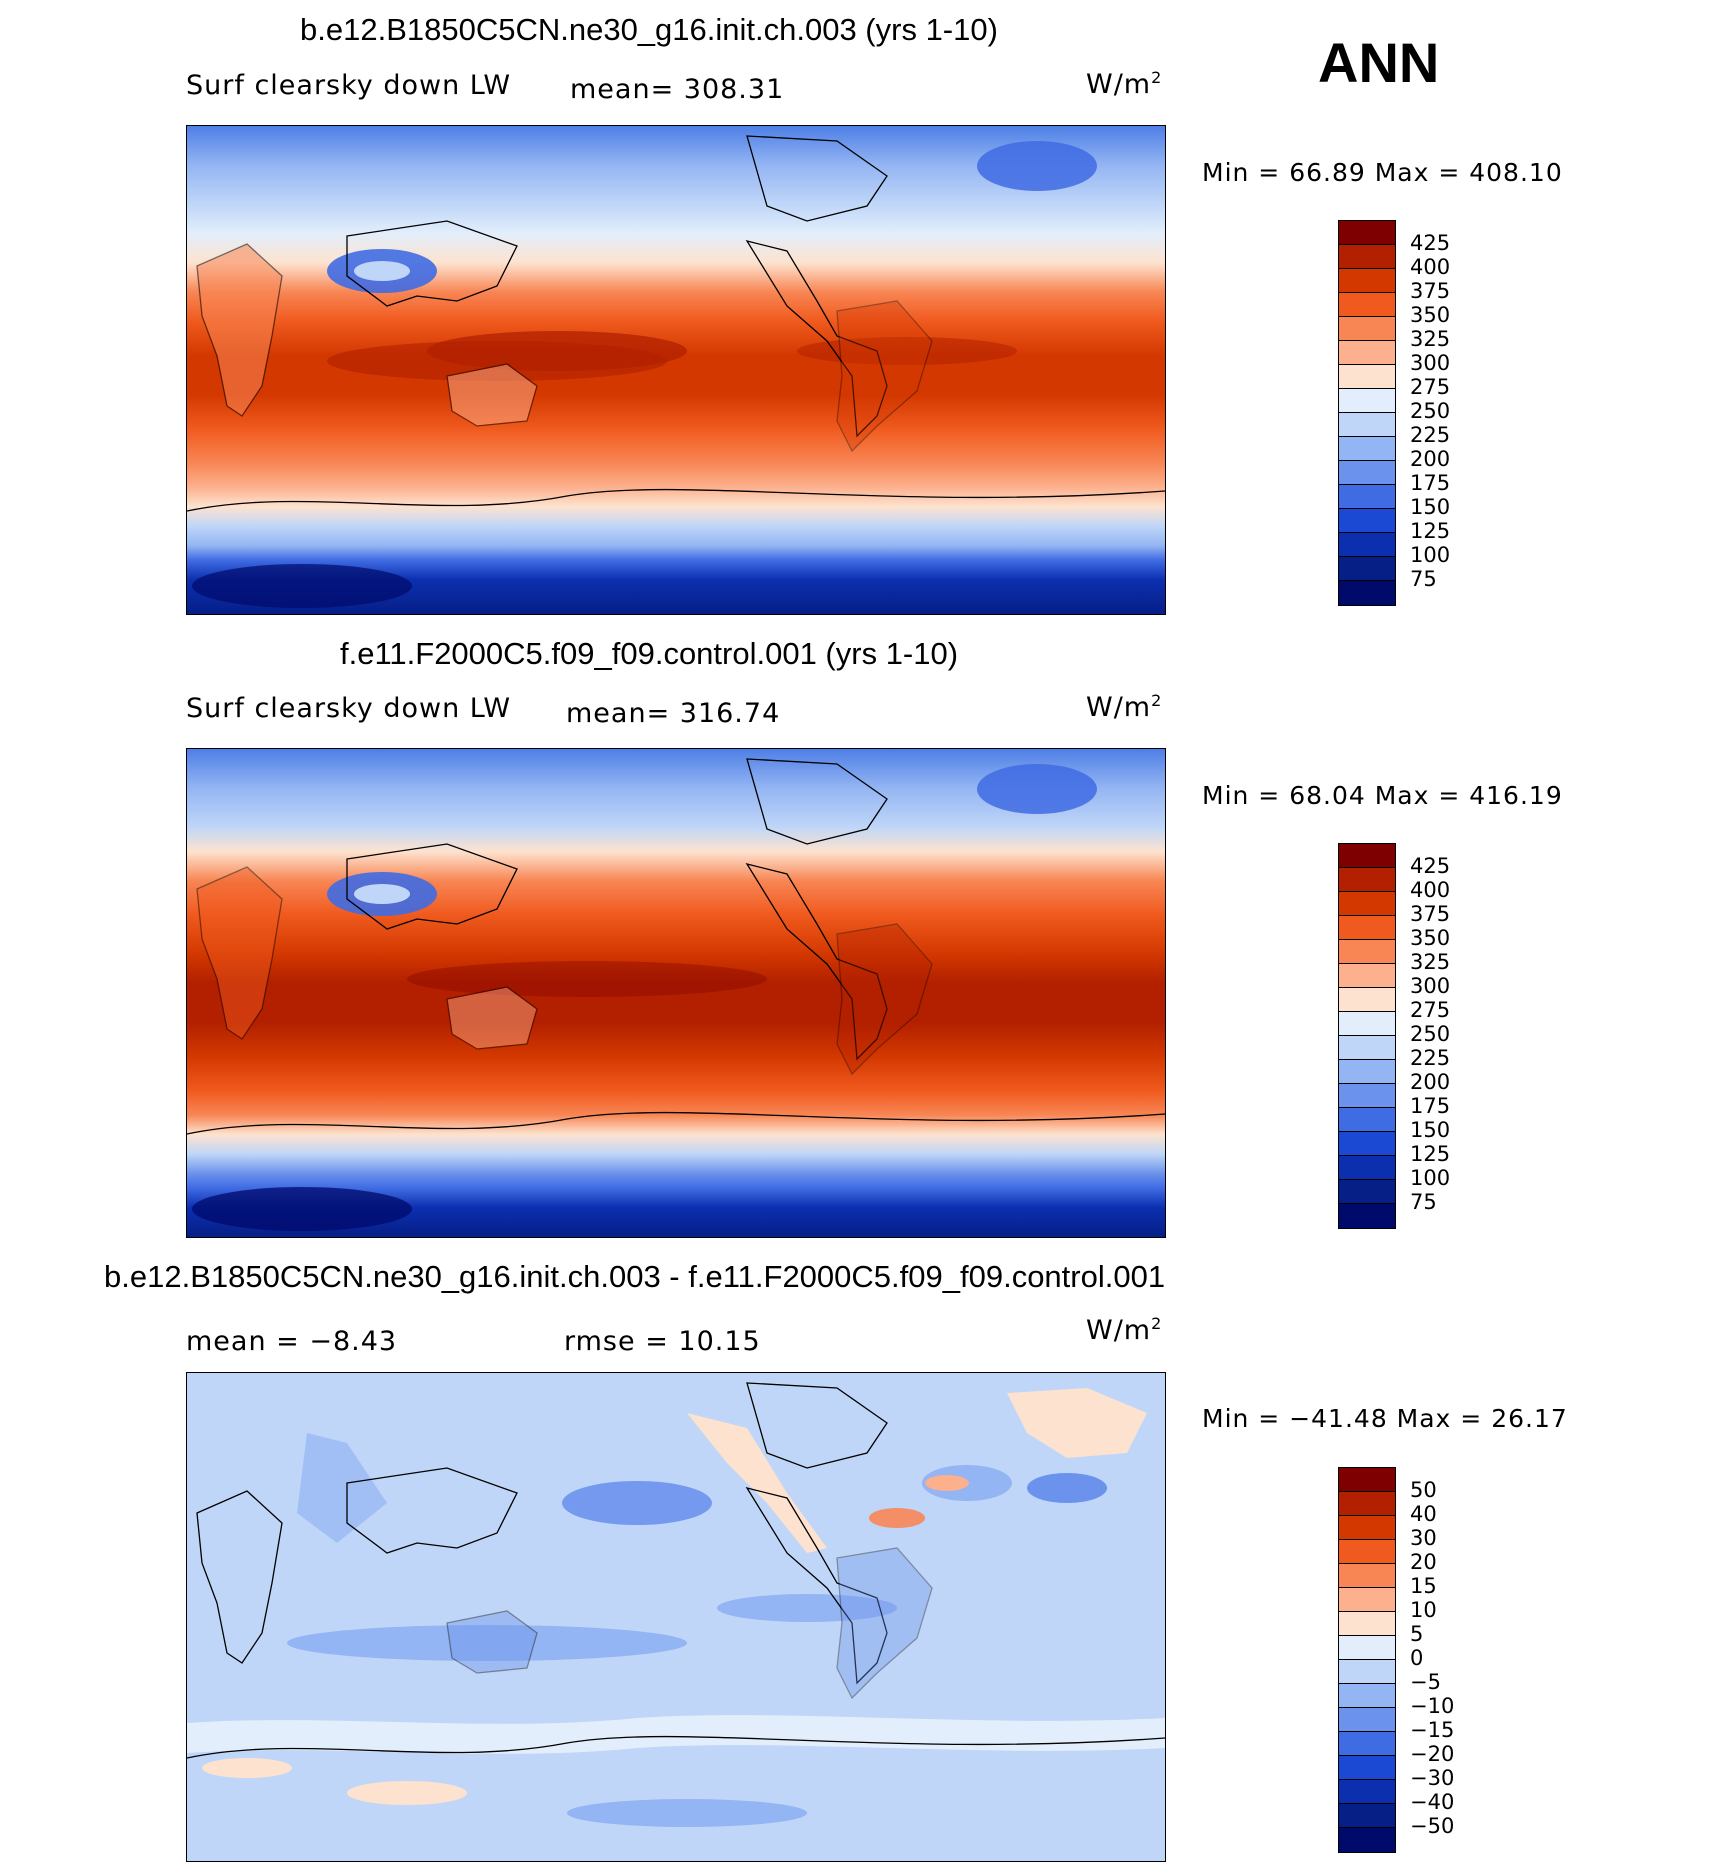 The image size is (1710, 1874). Describe the element at coordinates (673, 713) in the screenshot. I see `panel-2-mean-label: mean= 316.74` at that location.